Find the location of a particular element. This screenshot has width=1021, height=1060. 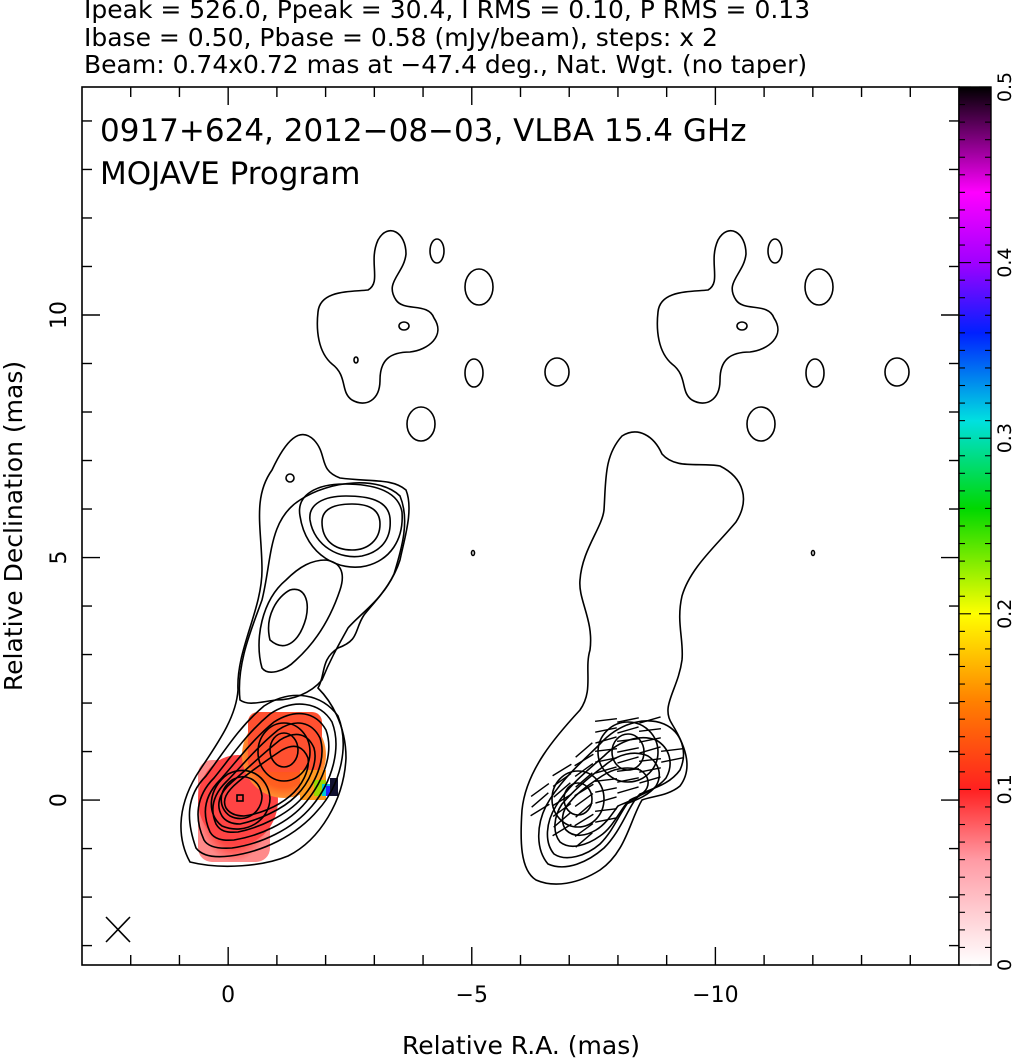

x-axis-tick-labels: 0 −5 −10 is located at coordinates (479, 995).